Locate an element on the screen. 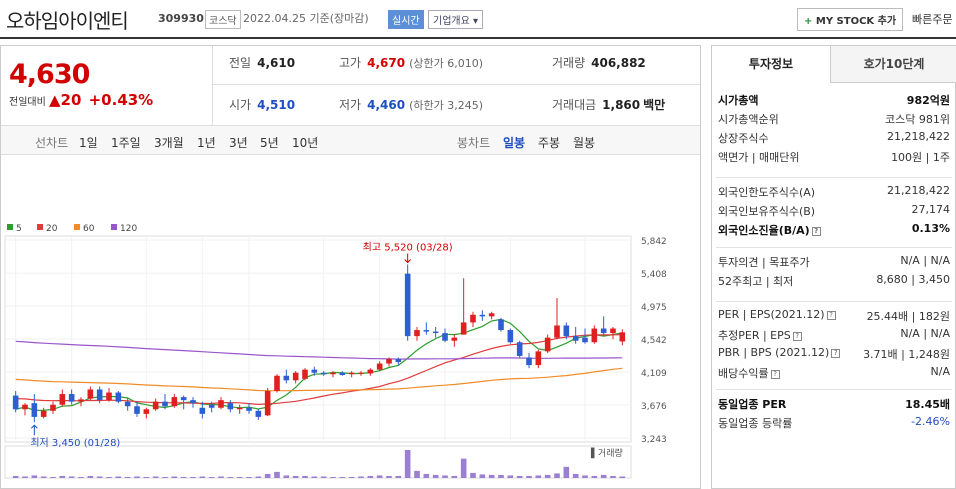  info-value: 18.45배 is located at coordinates (927, 404).